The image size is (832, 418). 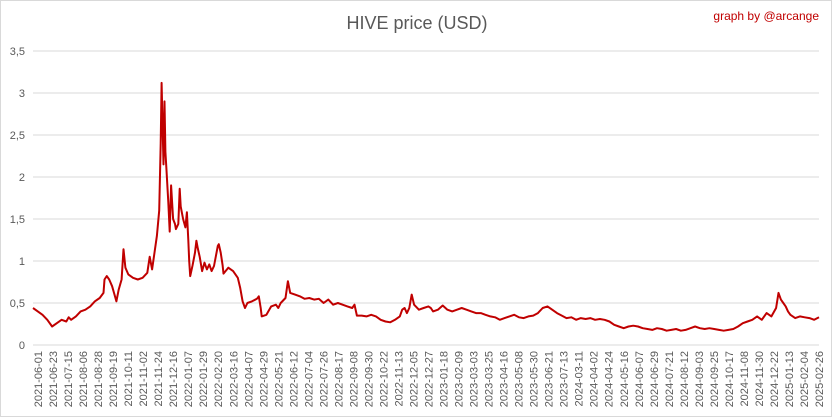 What do you see at coordinates (384, 379) in the screenshot?
I see `x-tick-label: 2022-10-22` at bounding box center [384, 379].